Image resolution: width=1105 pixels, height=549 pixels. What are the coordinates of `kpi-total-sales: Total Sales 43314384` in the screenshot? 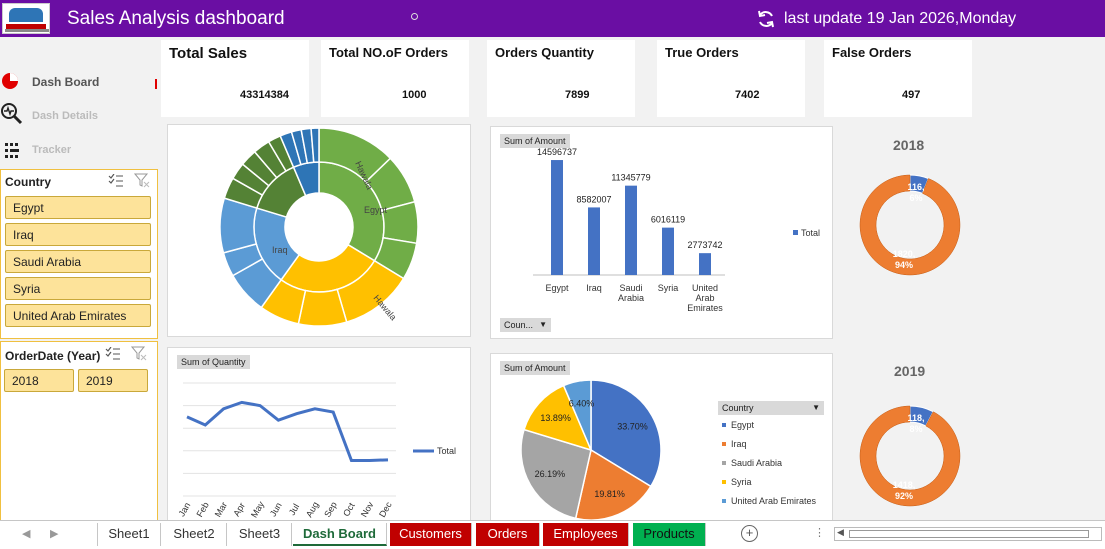 It's located at (235, 78).